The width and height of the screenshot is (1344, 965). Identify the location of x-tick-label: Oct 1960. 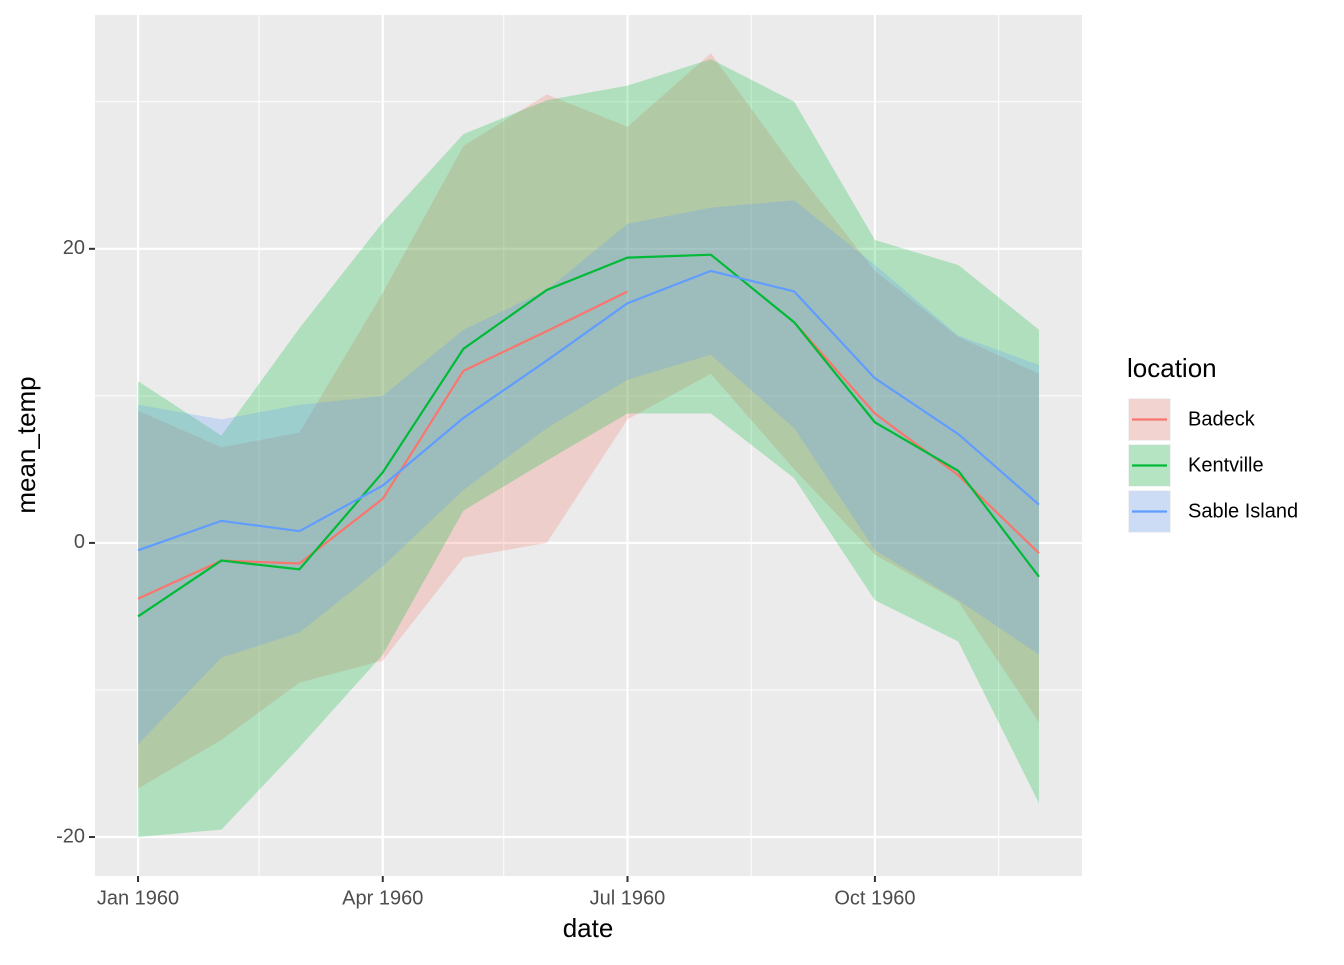
(874, 898).